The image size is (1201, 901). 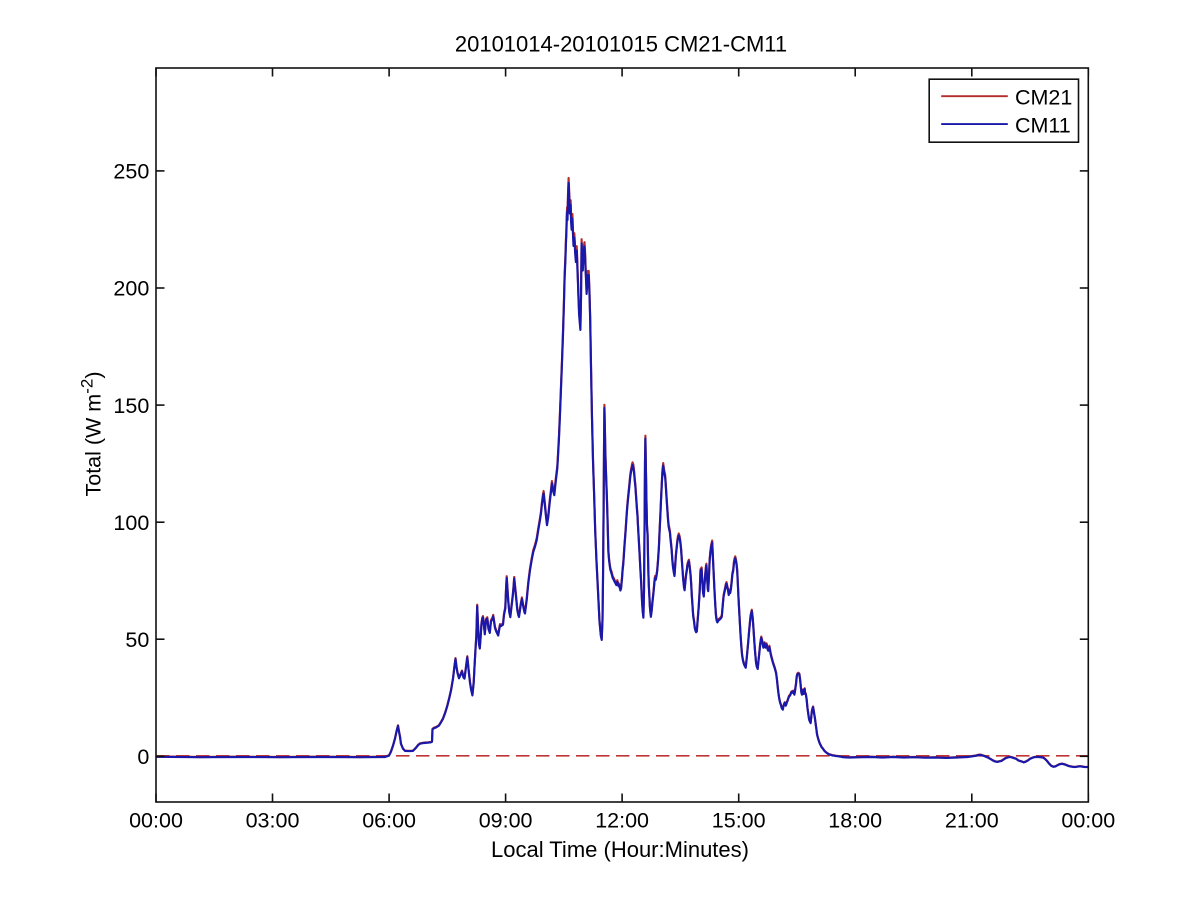 I want to click on svg-text: CM11, so click(x=1043, y=126).